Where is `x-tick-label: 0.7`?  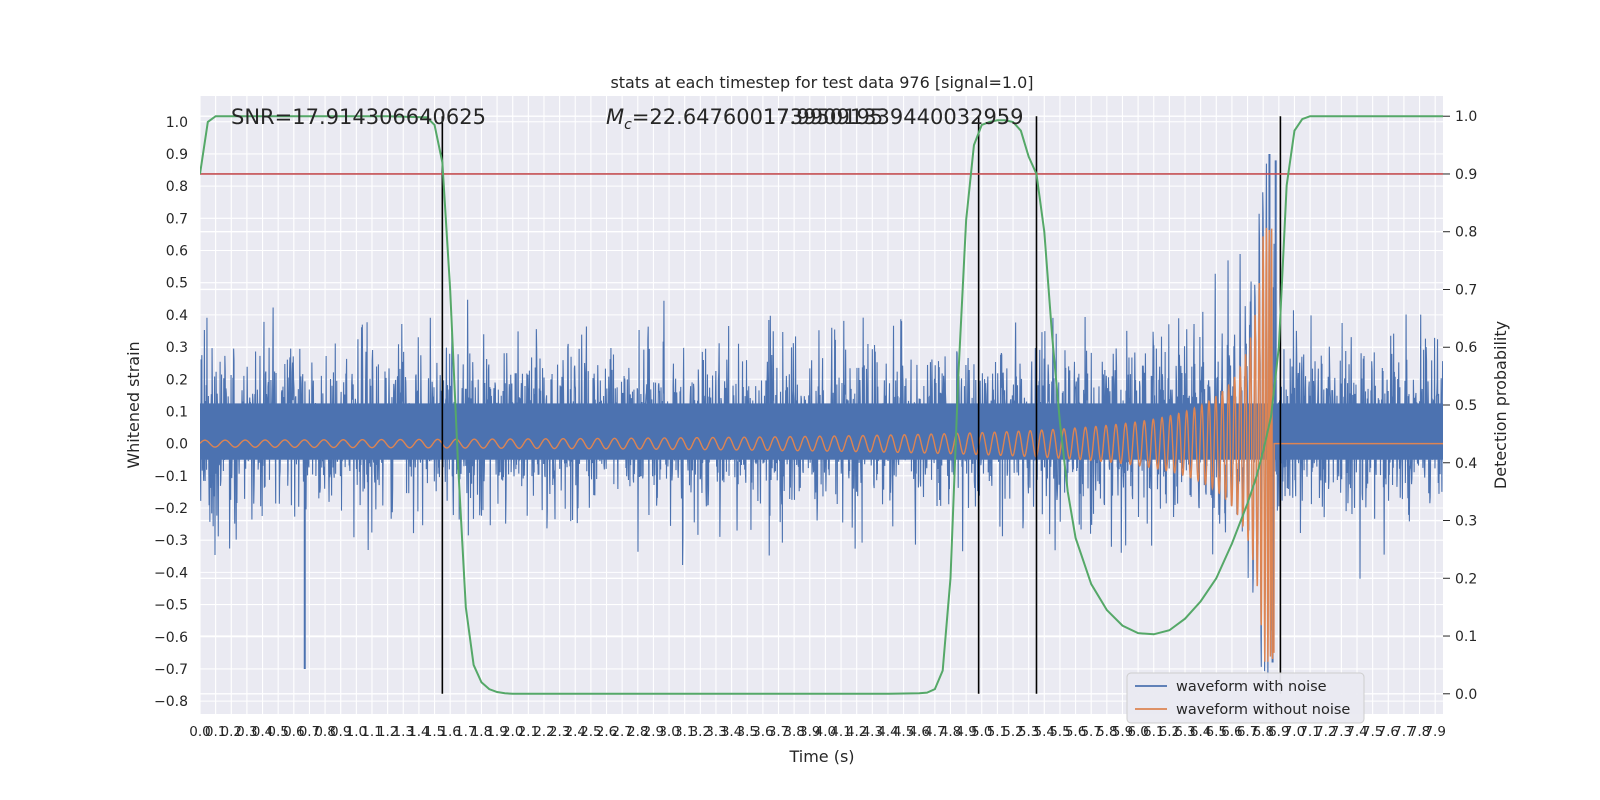
x-tick-label: 0.7 is located at coordinates (309, 732).